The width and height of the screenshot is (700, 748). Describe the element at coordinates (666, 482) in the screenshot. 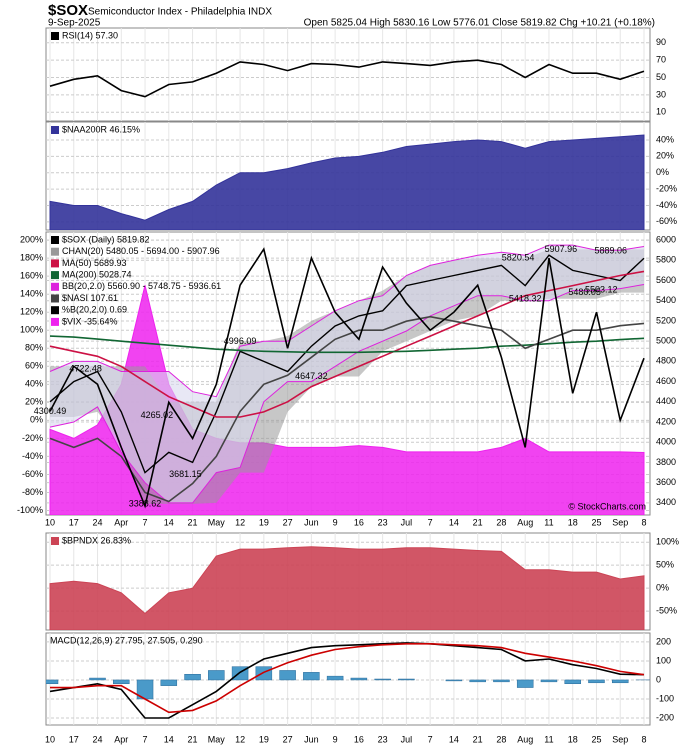

I see `y-tick-label: 3600` at that location.